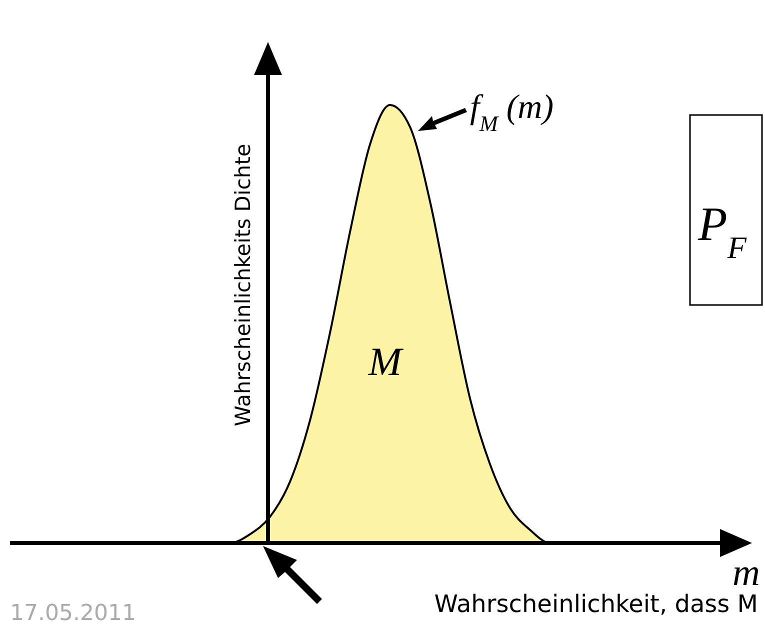 This screenshot has width=765, height=626. What do you see at coordinates (512, 112) in the screenshot?
I see `annotation: f$_{M}$ (m)` at bounding box center [512, 112].